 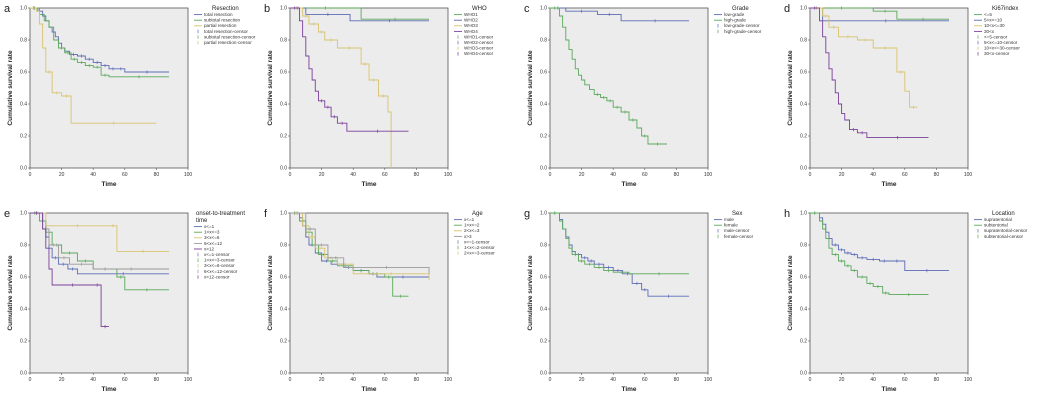 What do you see at coordinates (740, 9) in the screenshot?
I see `legend-title: Grade` at bounding box center [740, 9].